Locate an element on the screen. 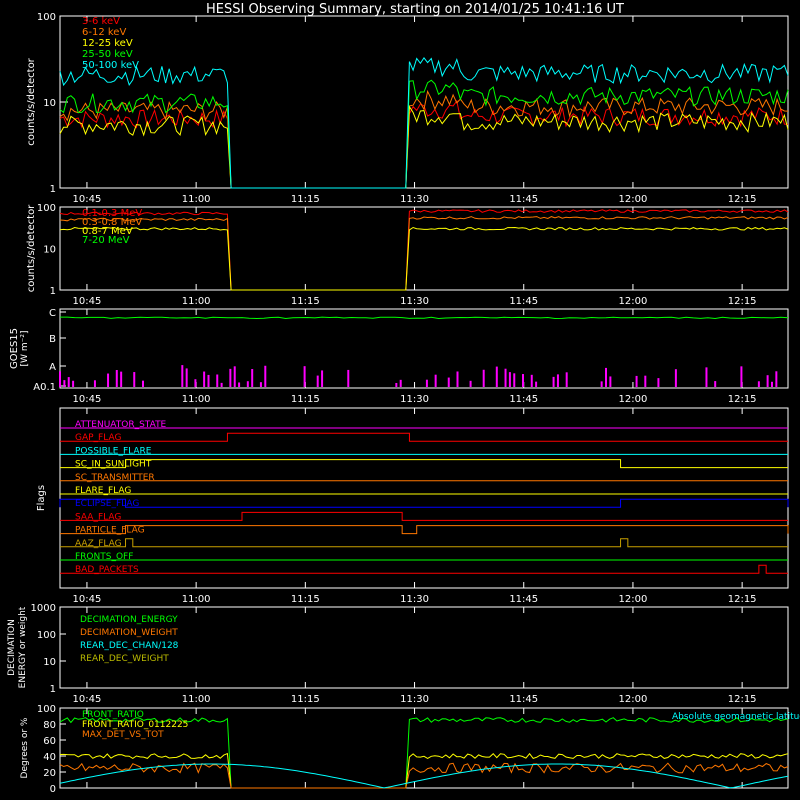 The width and height of the screenshot is (800, 800). legend-entry: DECIMATION_WEIGHT is located at coordinates (129, 633).